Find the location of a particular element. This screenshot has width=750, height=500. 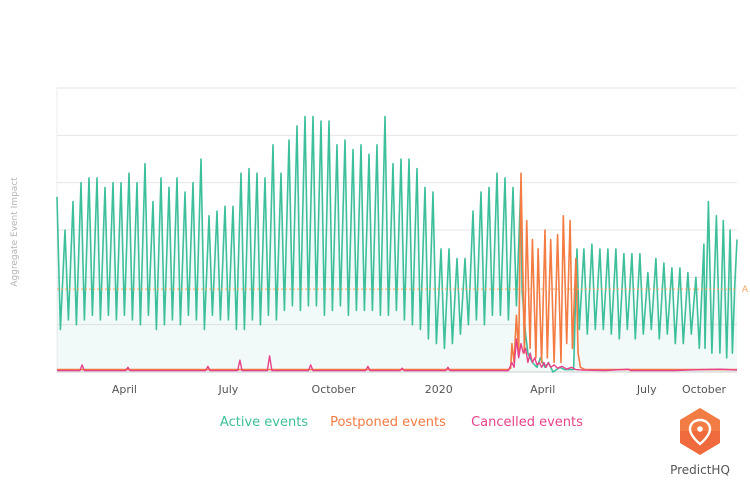

location-pin-icon is located at coordinates (700, 431).